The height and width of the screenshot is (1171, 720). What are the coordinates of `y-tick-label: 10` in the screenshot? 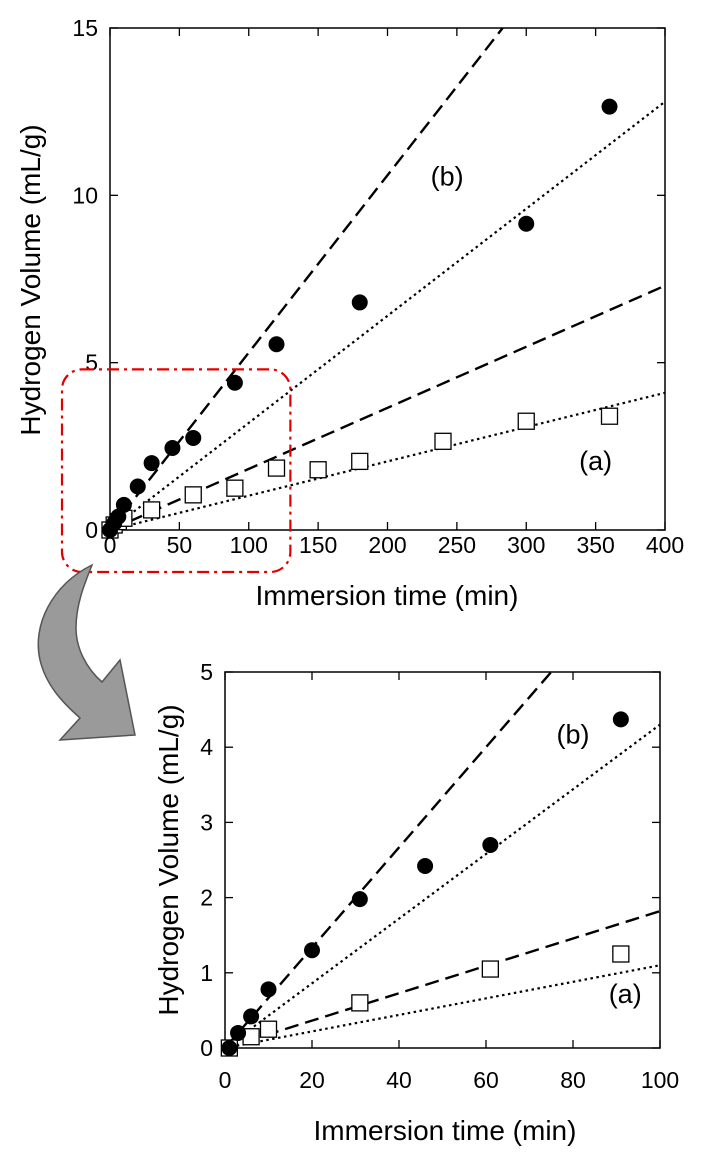 It's located at (85, 195).